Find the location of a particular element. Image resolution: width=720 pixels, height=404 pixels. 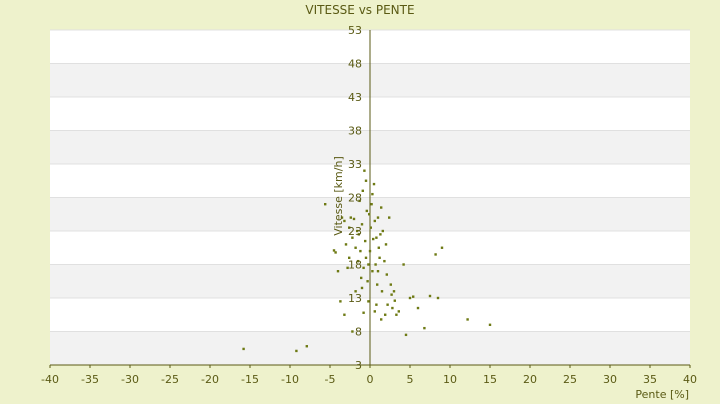

x-tick-label: -35 is located at coordinates (90, 379).